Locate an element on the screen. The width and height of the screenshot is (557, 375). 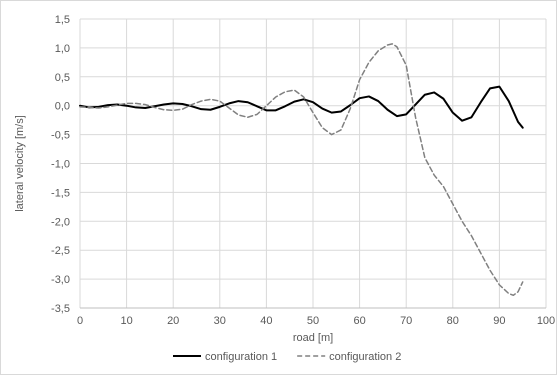
x-axis-title: road [m] is located at coordinates (313, 338).